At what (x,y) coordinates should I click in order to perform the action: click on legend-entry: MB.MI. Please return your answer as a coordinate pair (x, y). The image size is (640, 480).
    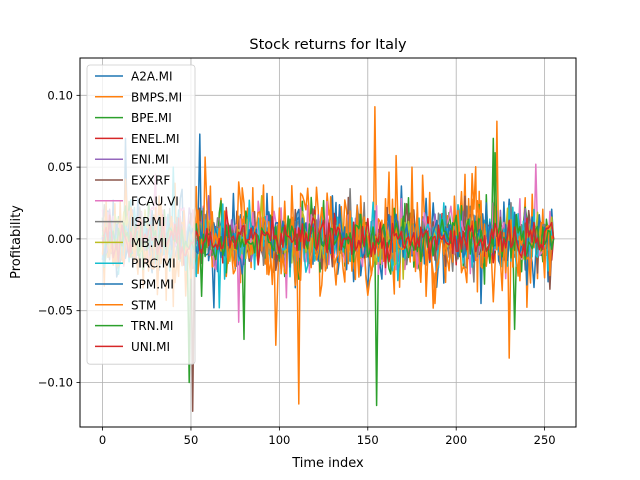
    Looking at the image, I should click on (131, 243).